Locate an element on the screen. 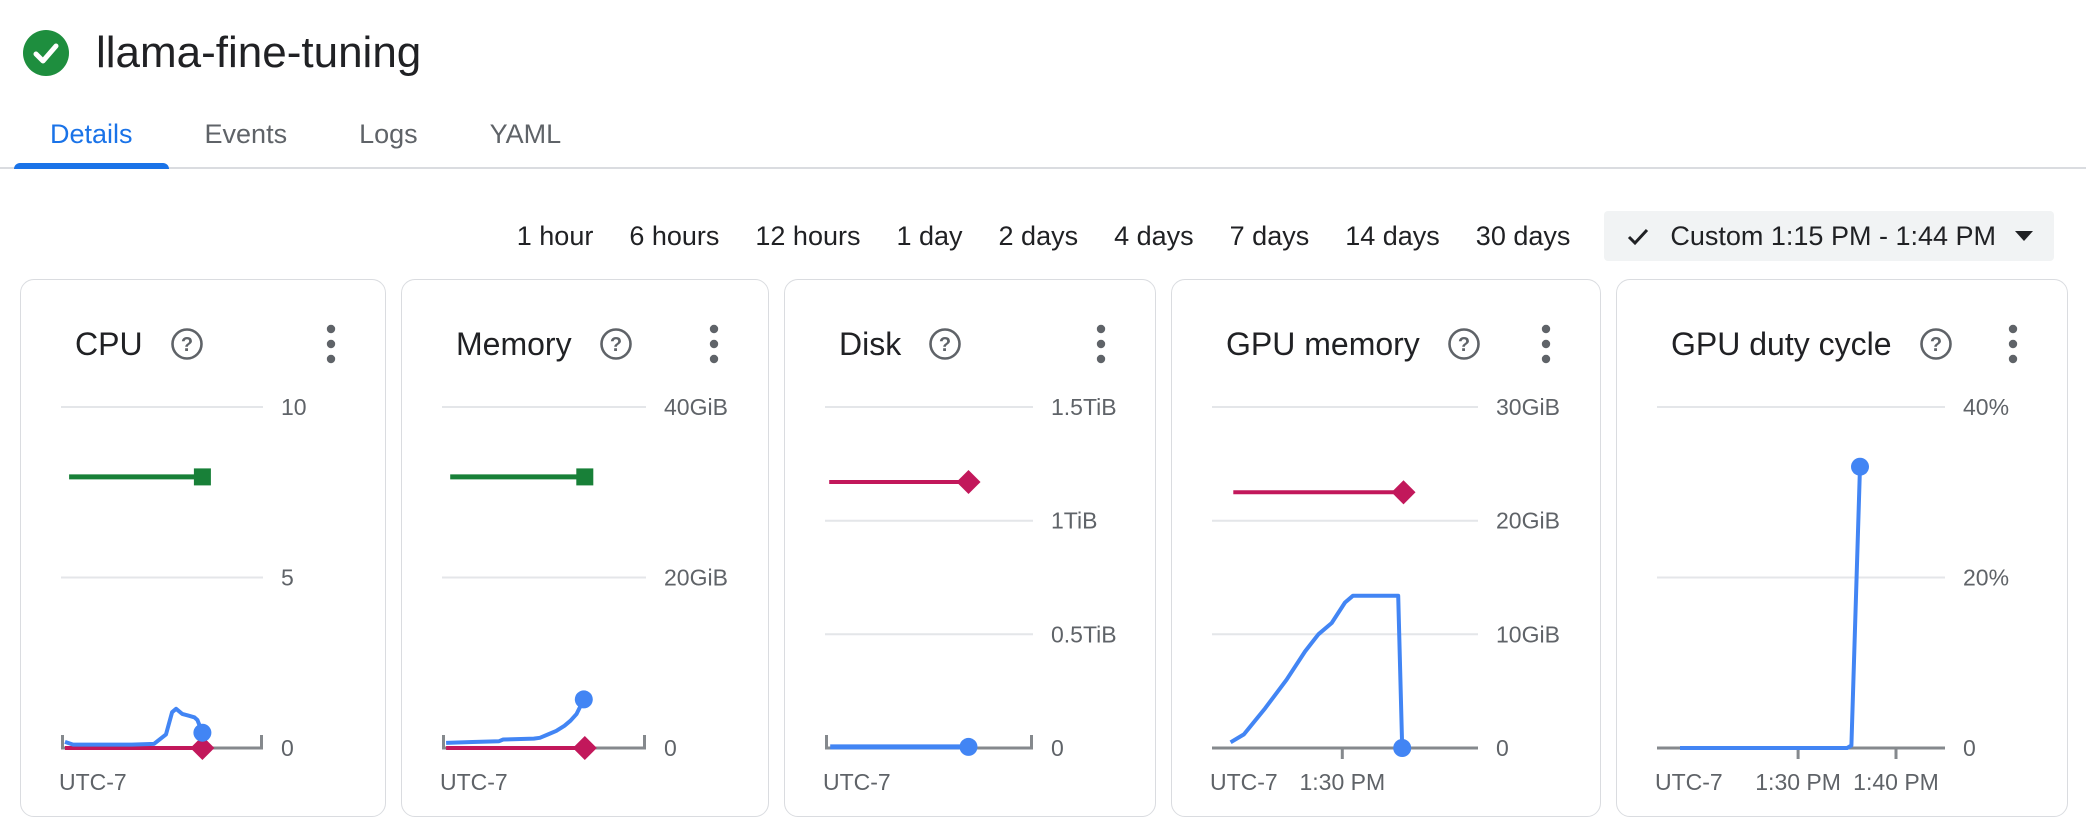  tab-label: YAML is located at coordinates (525, 134).